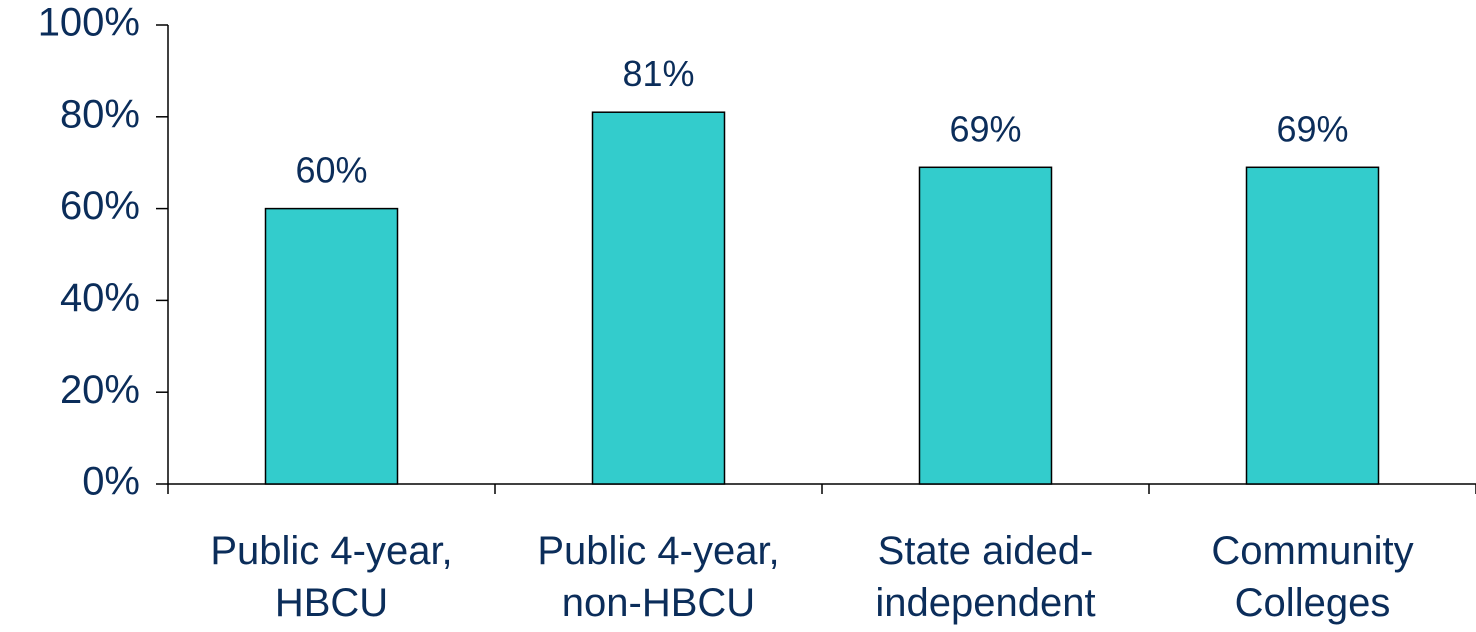 The image size is (1476, 632). I want to click on y-tick-label: 80%, so click(100, 114).